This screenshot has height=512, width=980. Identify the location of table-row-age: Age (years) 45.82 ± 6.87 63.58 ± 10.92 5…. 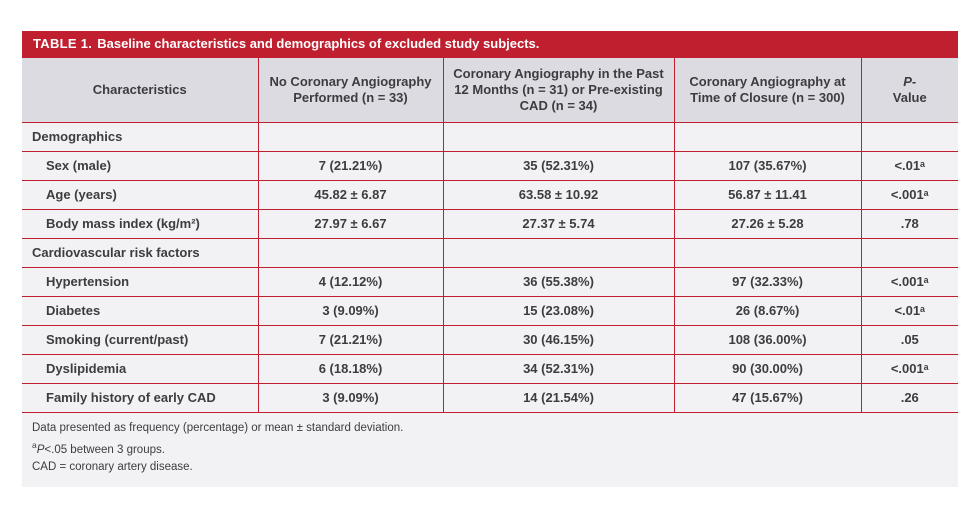
(490, 194).